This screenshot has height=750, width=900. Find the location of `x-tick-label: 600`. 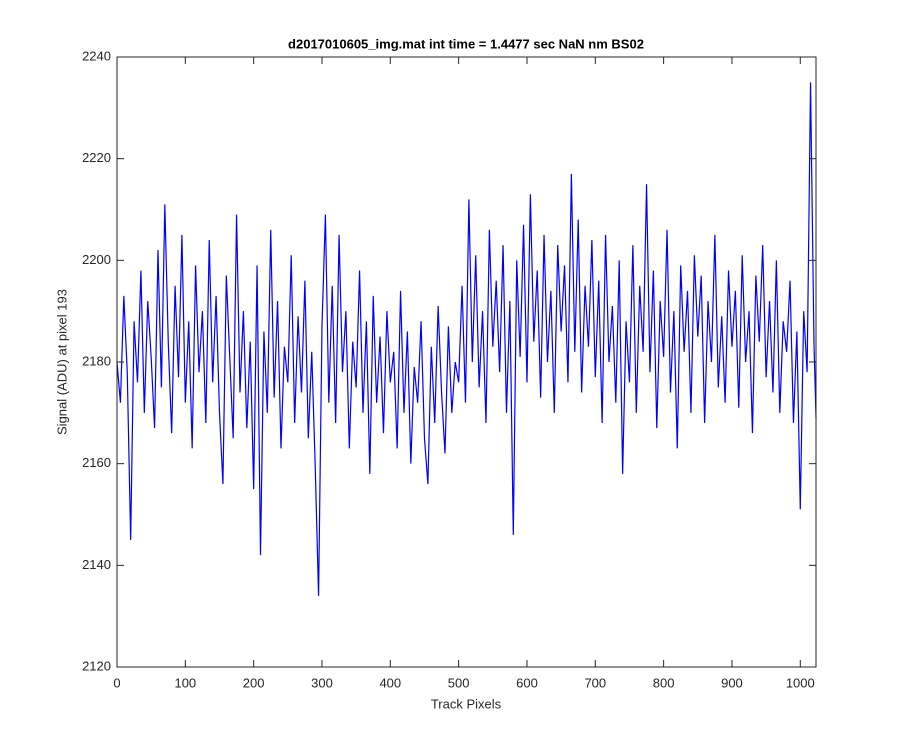

x-tick-label: 600 is located at coordinates (527, 682).